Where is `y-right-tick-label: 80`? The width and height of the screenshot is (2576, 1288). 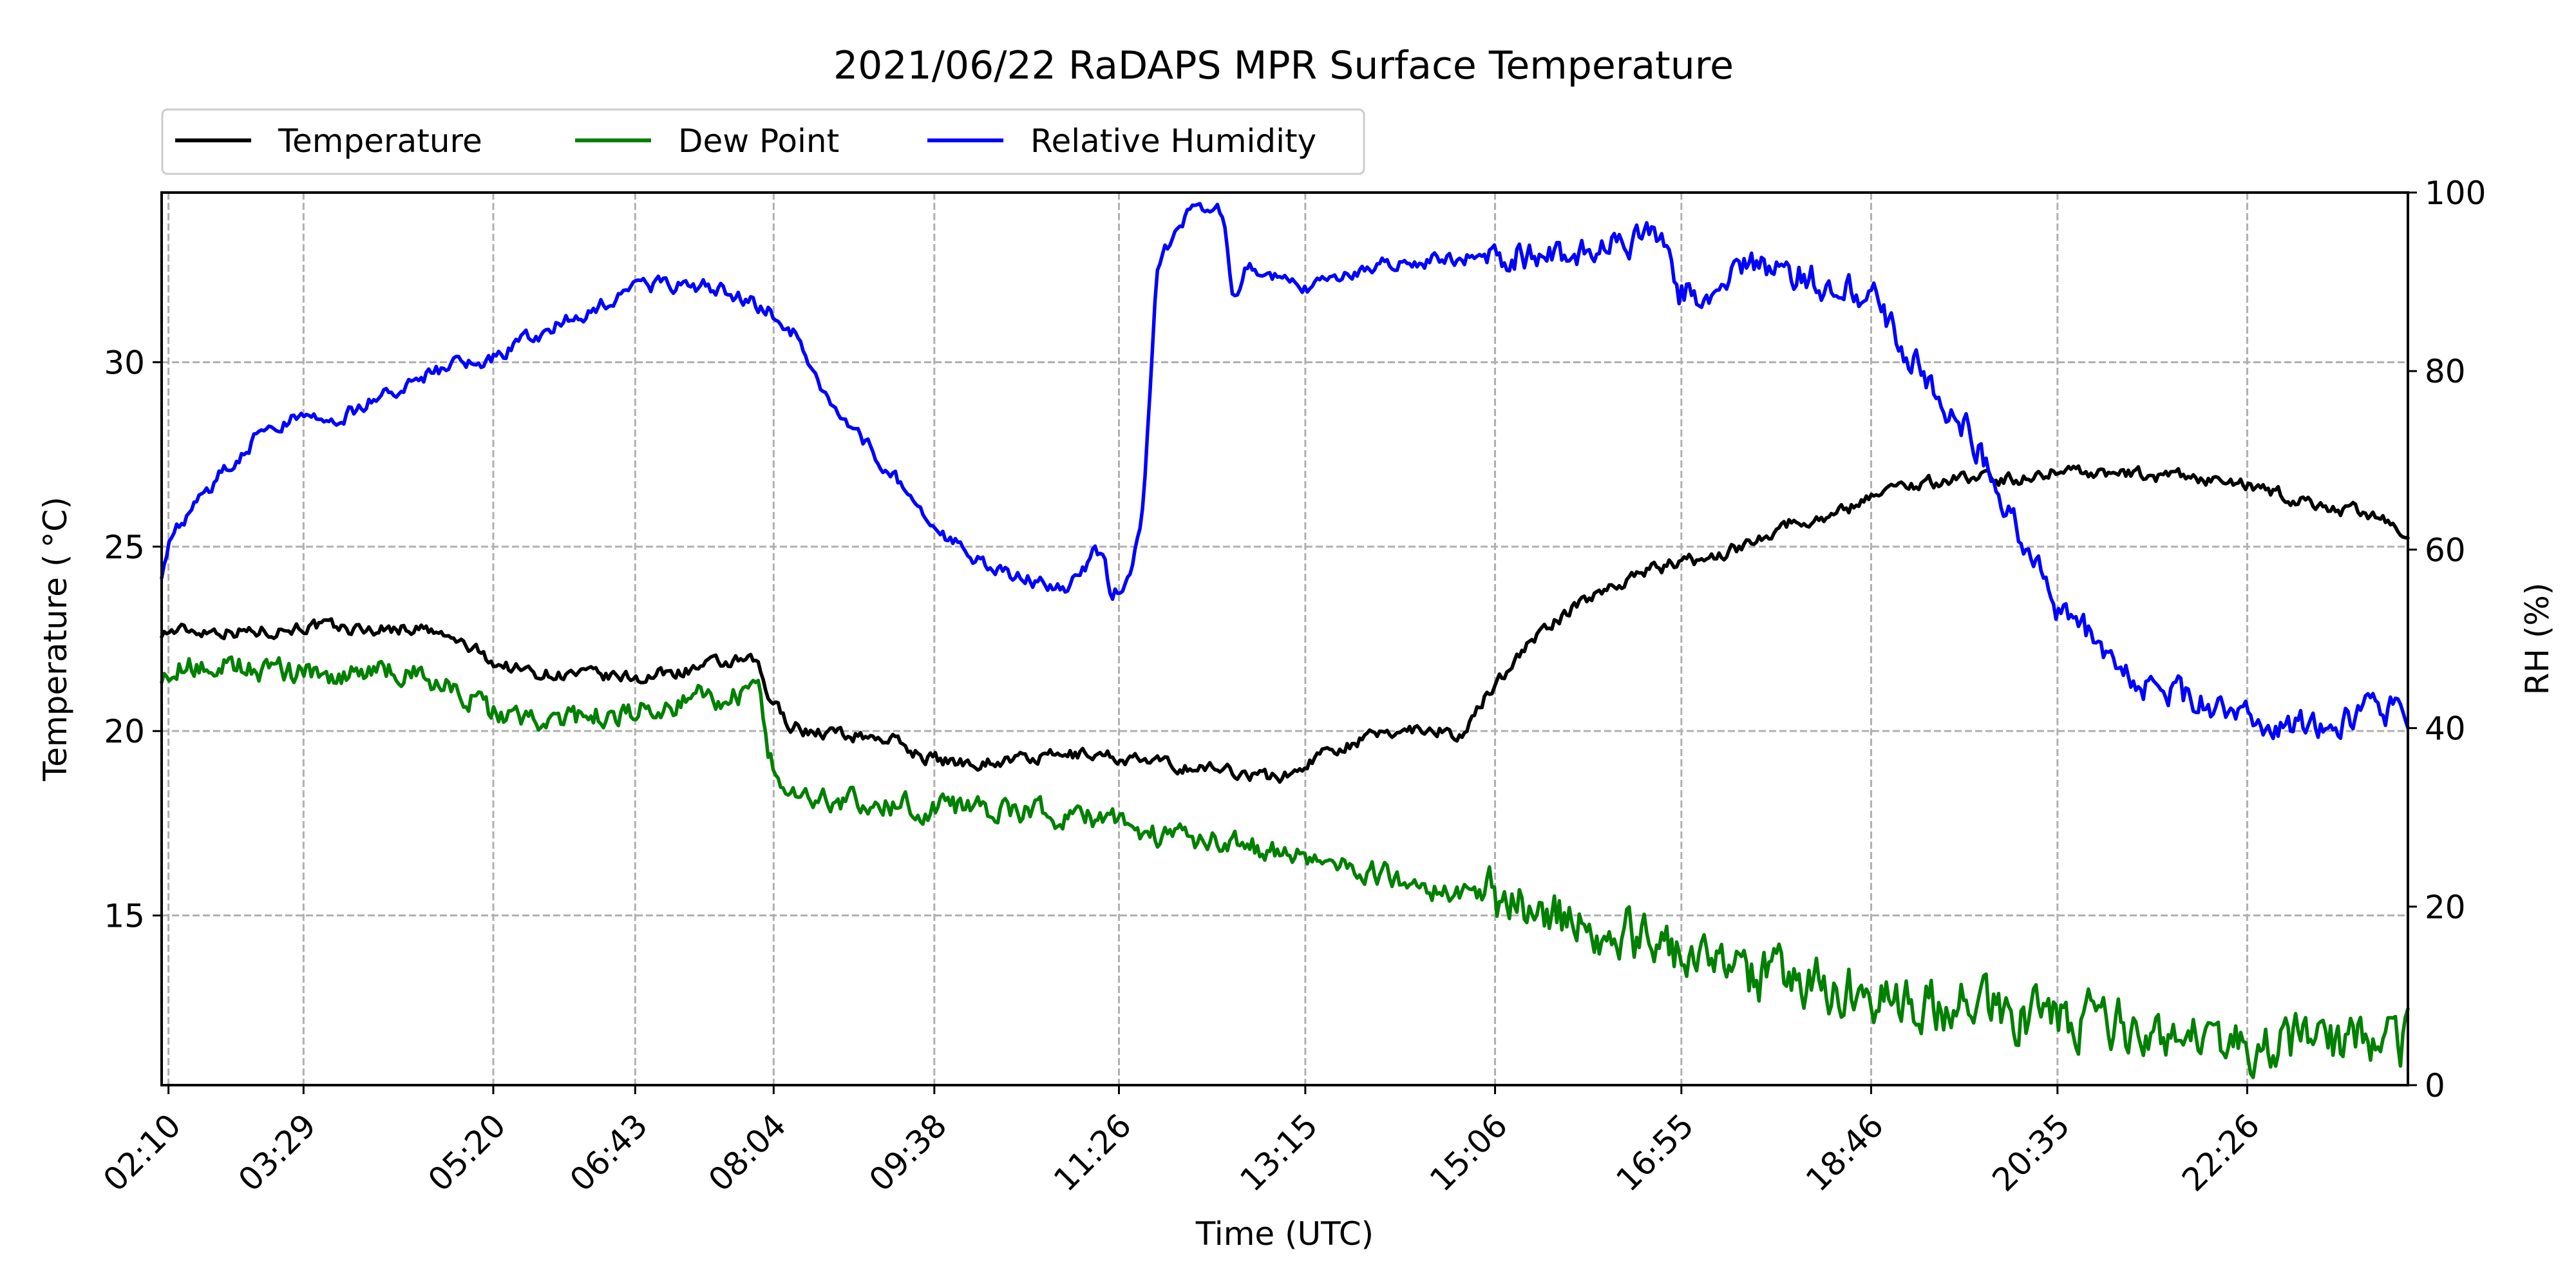
y-right-tick-label: 80 is located at coordinates (2445, 371).